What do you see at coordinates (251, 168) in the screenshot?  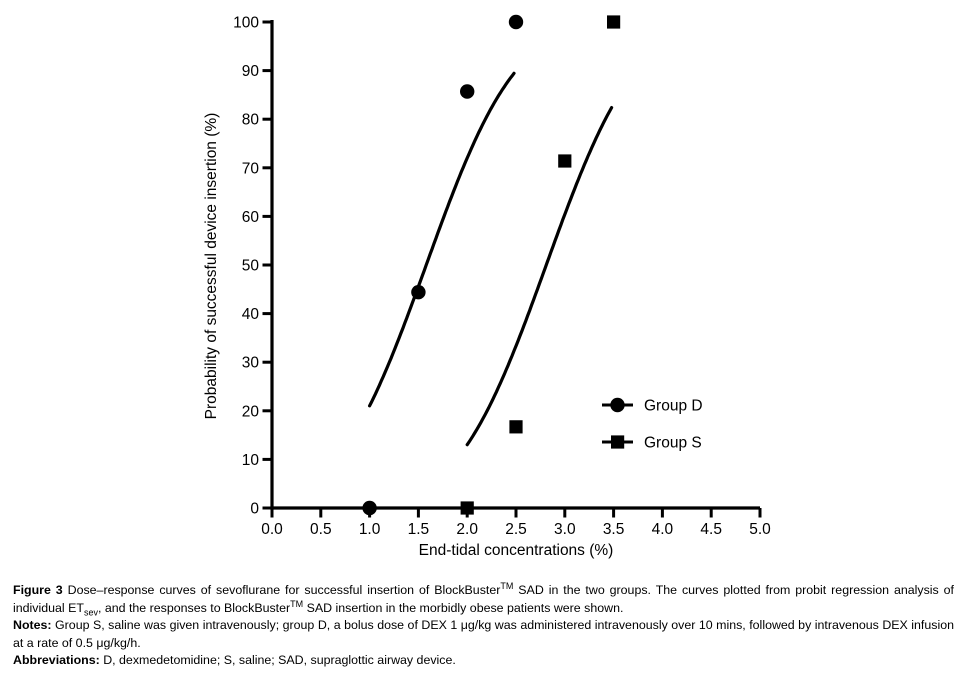 I see `y-tick-label: 70` at bounding box center [251, 168].